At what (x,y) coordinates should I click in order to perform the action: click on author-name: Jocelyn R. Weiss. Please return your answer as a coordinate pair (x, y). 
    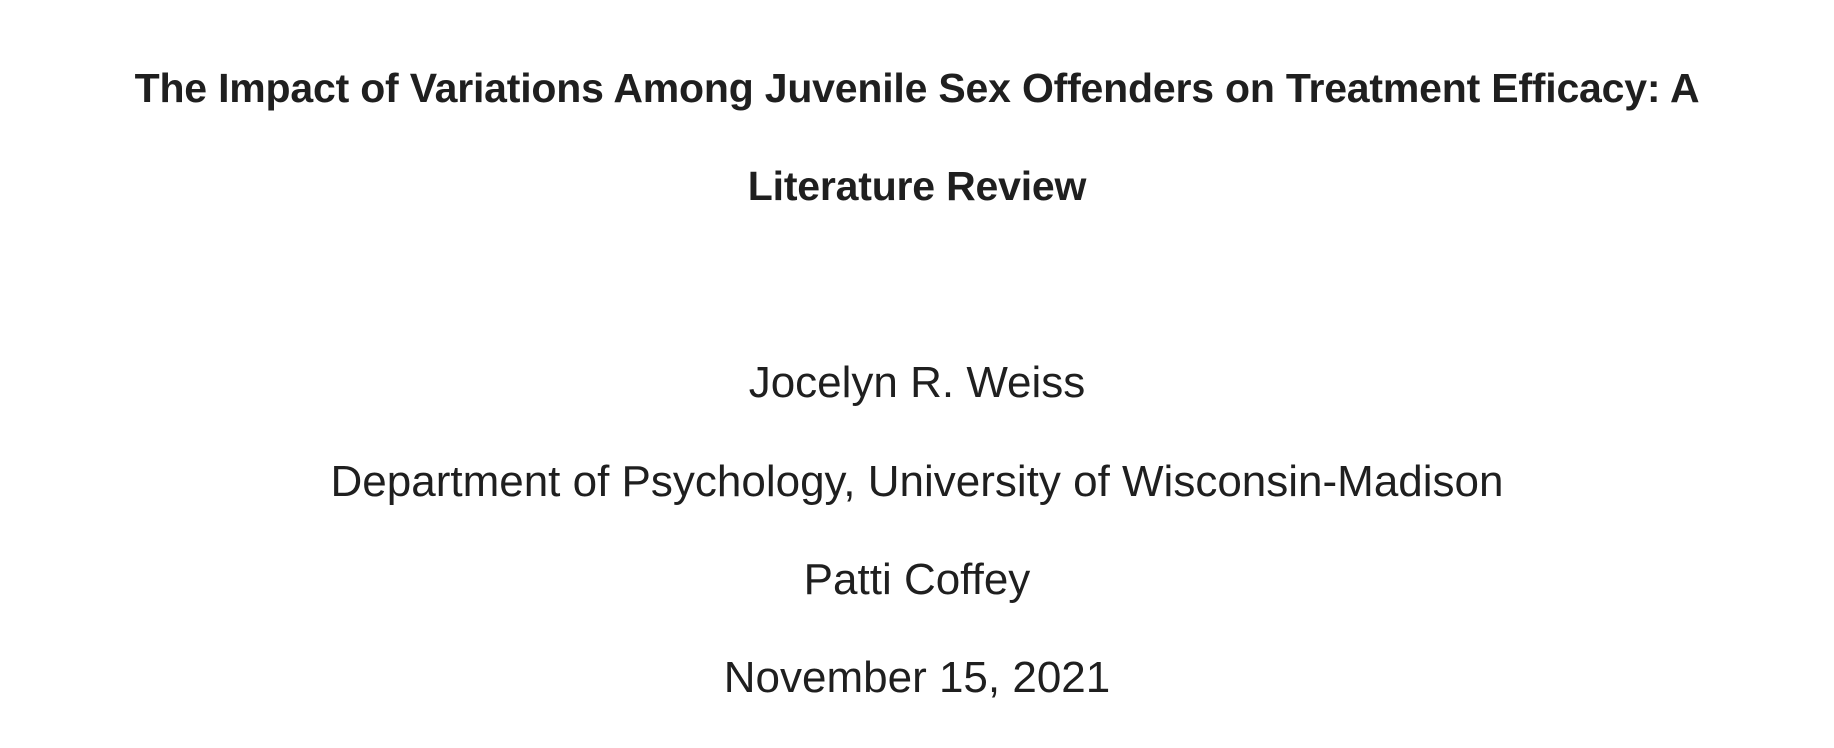
    Looking at the image, I should click on (917, 382).